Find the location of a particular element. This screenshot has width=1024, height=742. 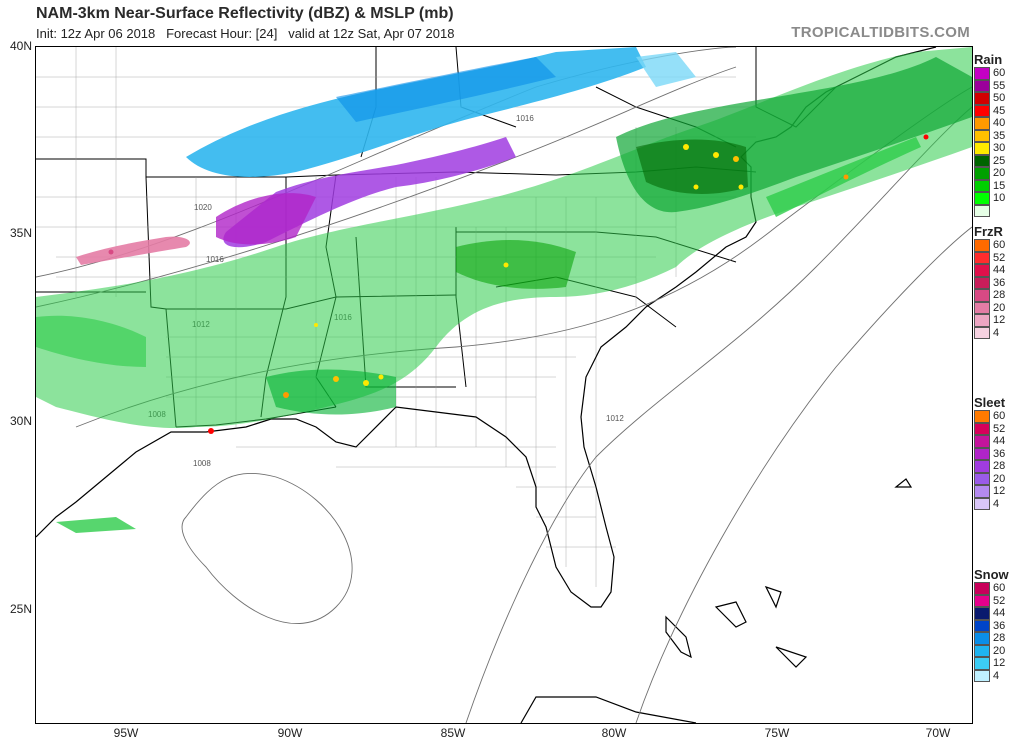

legend-color-row: 15 is located at coordinates (989, 185).